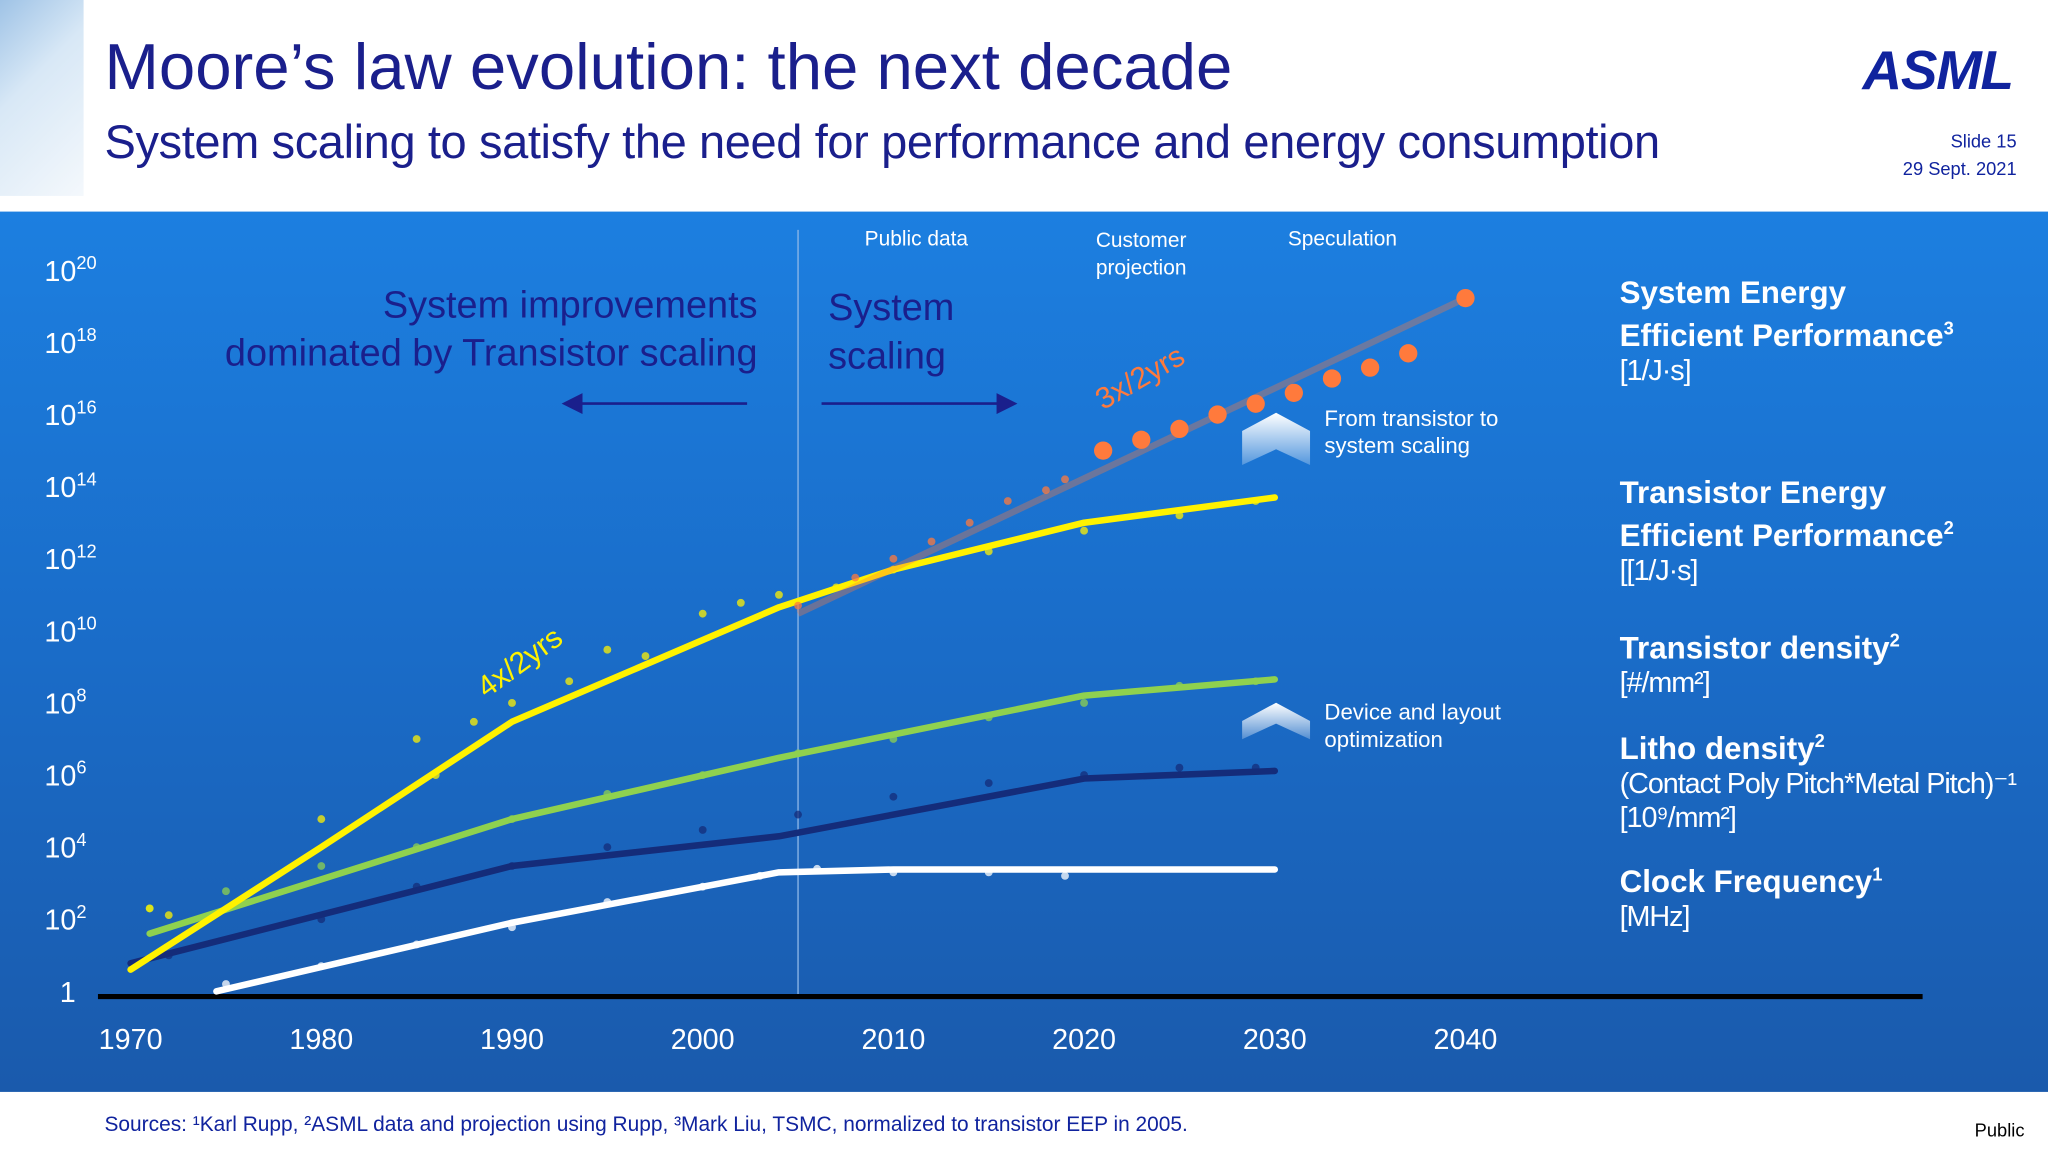 The height and width of the screenshot is (1152, 2048). Describe the element at coordinates (1131, 456) in the screenshot. I see `system-eep-trend-line` at that location.